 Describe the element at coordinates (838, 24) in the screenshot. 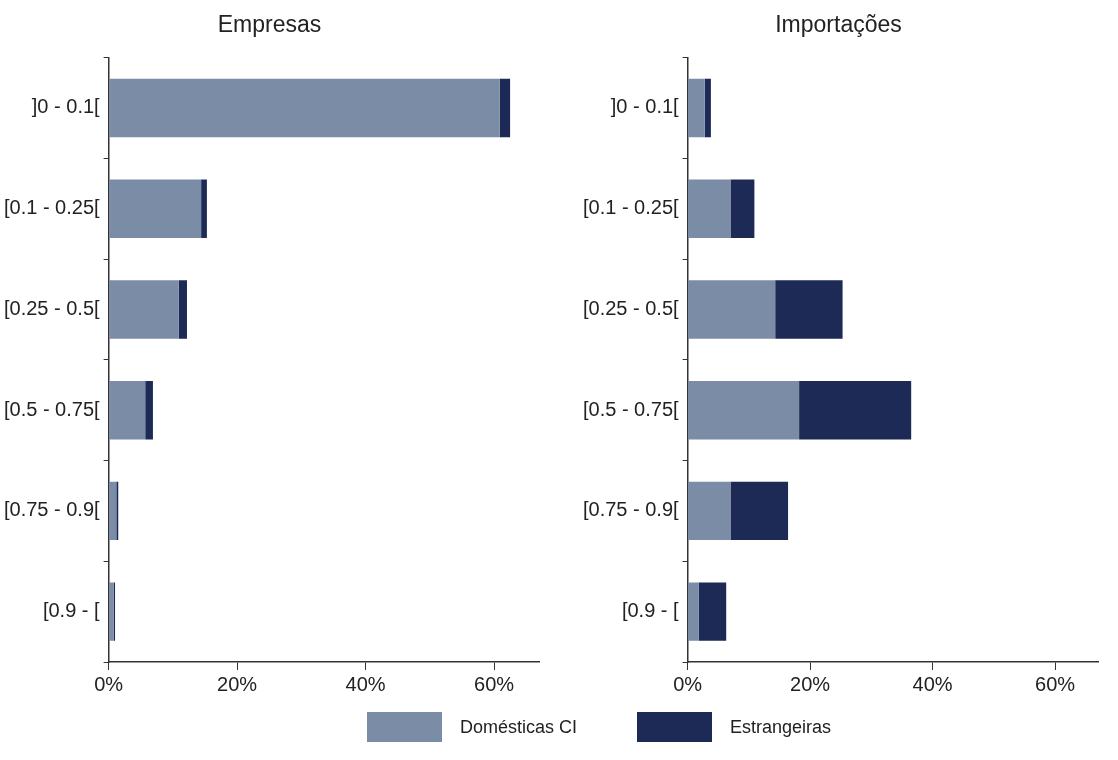

I see `chart-title: Importações` at that location.